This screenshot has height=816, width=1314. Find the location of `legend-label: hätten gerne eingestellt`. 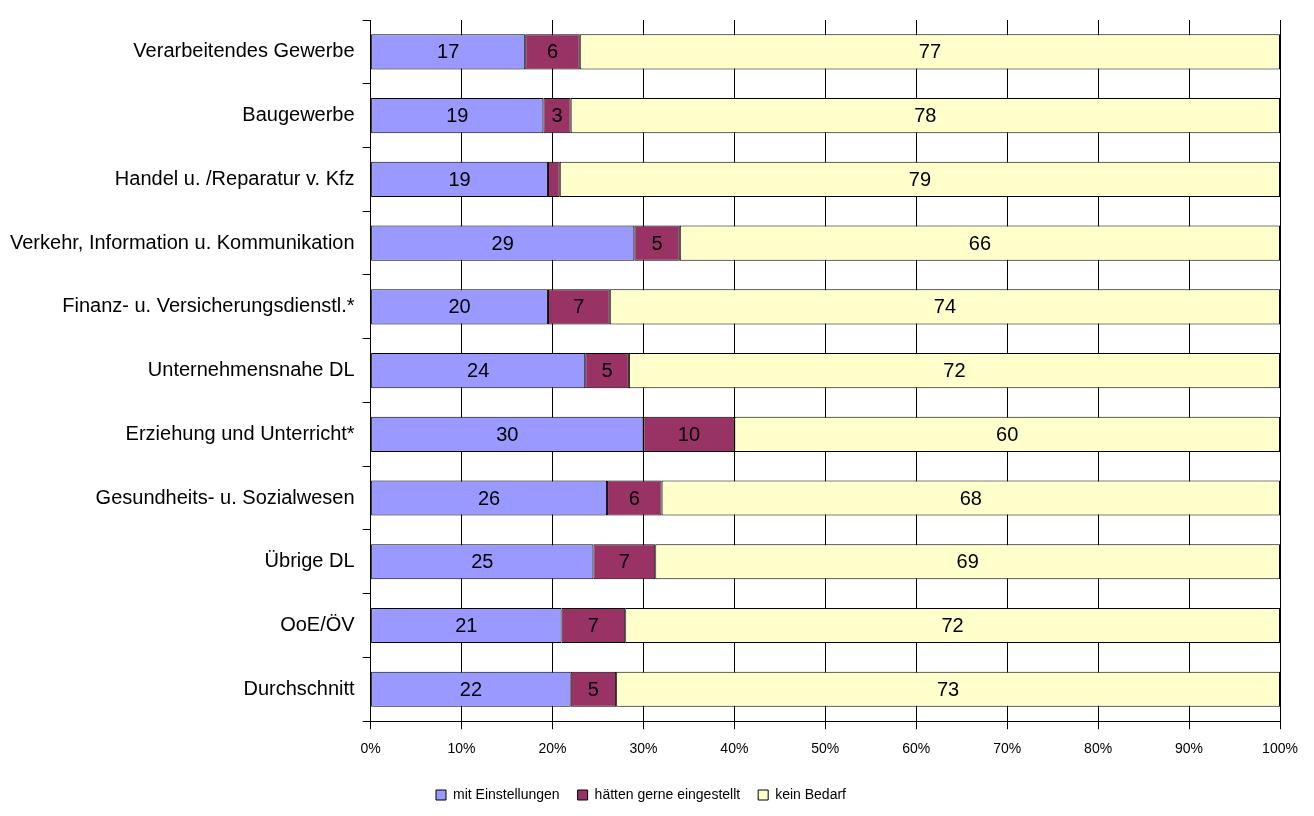

legend-label: hätten gerne eingestellt is located at coordinates (667, 793).